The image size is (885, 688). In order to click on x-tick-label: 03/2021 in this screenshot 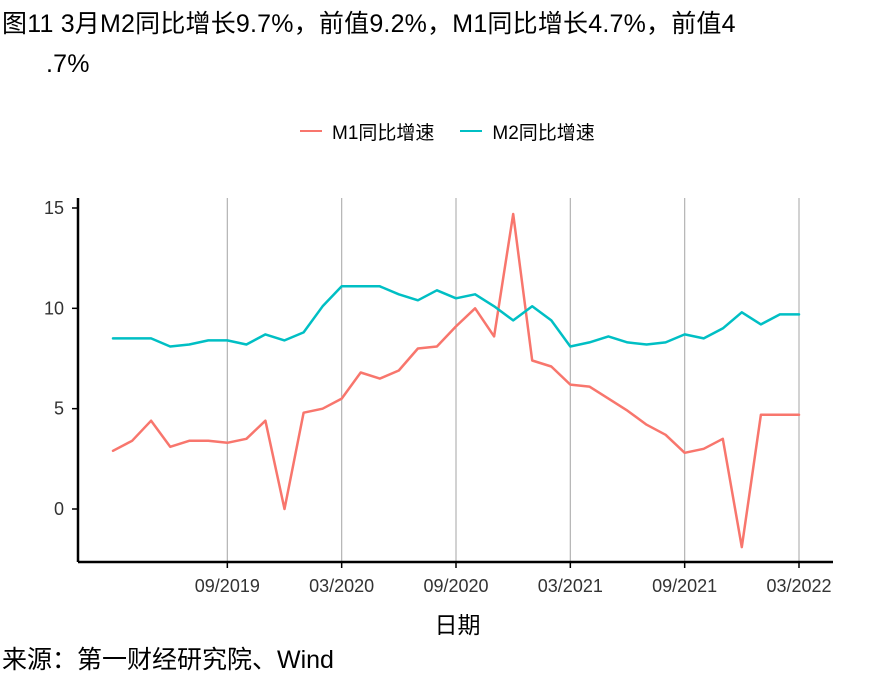, I will do `click(570, 586)`.